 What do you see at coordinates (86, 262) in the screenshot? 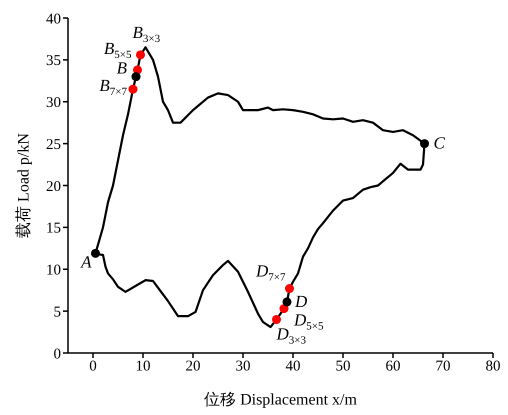
I see `annotation: A` at bounding box center [86, 262].